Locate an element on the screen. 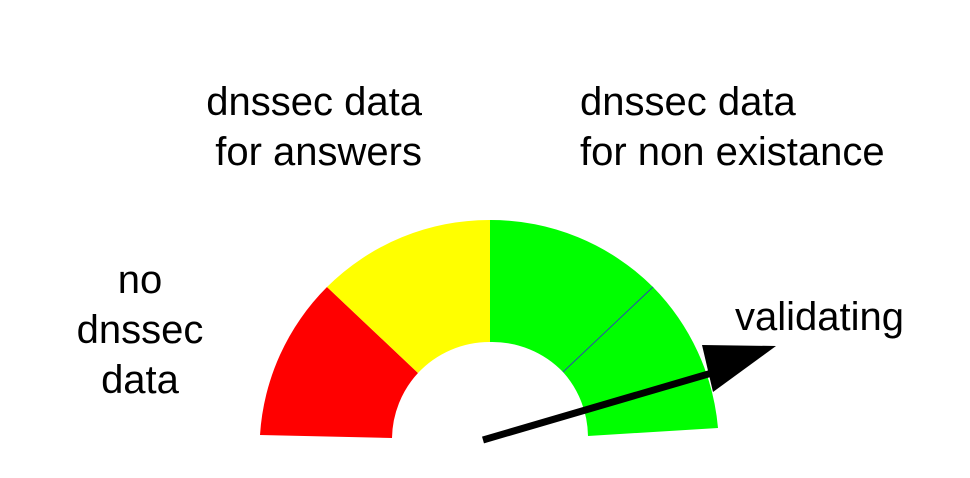 This screenshot has width=970, height=478. gauge-segment-no-dnssec-data is located at coordinates (339, 362).